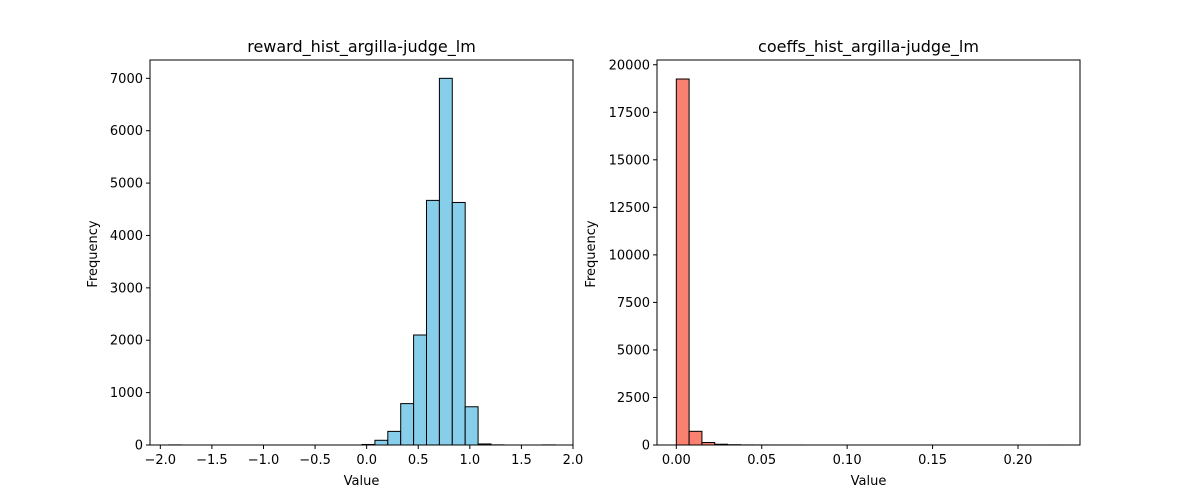 This screenshot has width=1200, height=504. Describe the element at coordinates (264, 460) in the screenshot. I see `reward-x-tick-label: −1.0` at that location.